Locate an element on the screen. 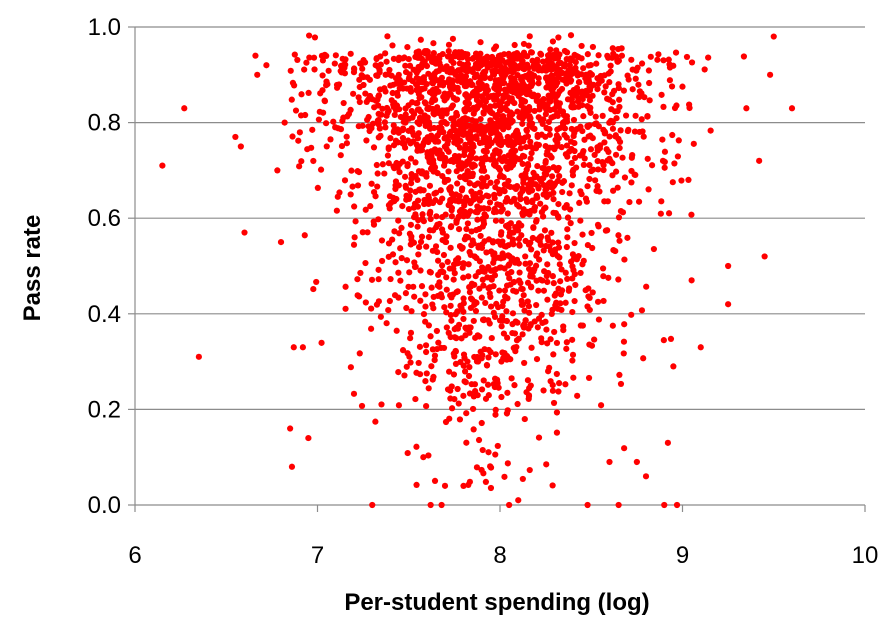  x-tick-label: 9 is located at coordinates (682, 555).